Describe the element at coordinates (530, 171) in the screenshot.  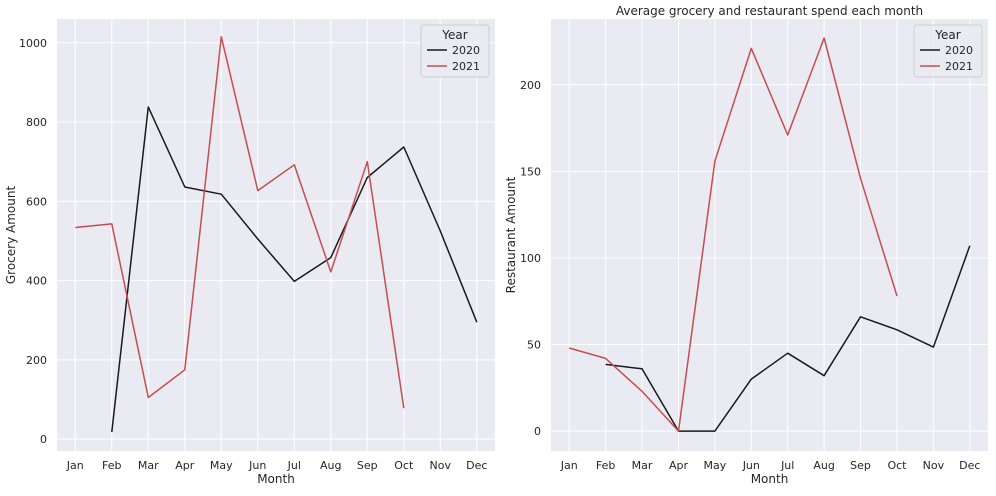
I see `y-tick-label: 150` at that location.